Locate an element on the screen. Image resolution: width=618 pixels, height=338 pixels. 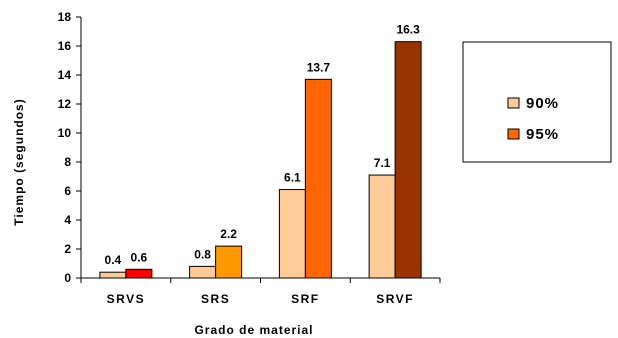
x-axis-title: Grado de material is located at coordinates (253, 330).